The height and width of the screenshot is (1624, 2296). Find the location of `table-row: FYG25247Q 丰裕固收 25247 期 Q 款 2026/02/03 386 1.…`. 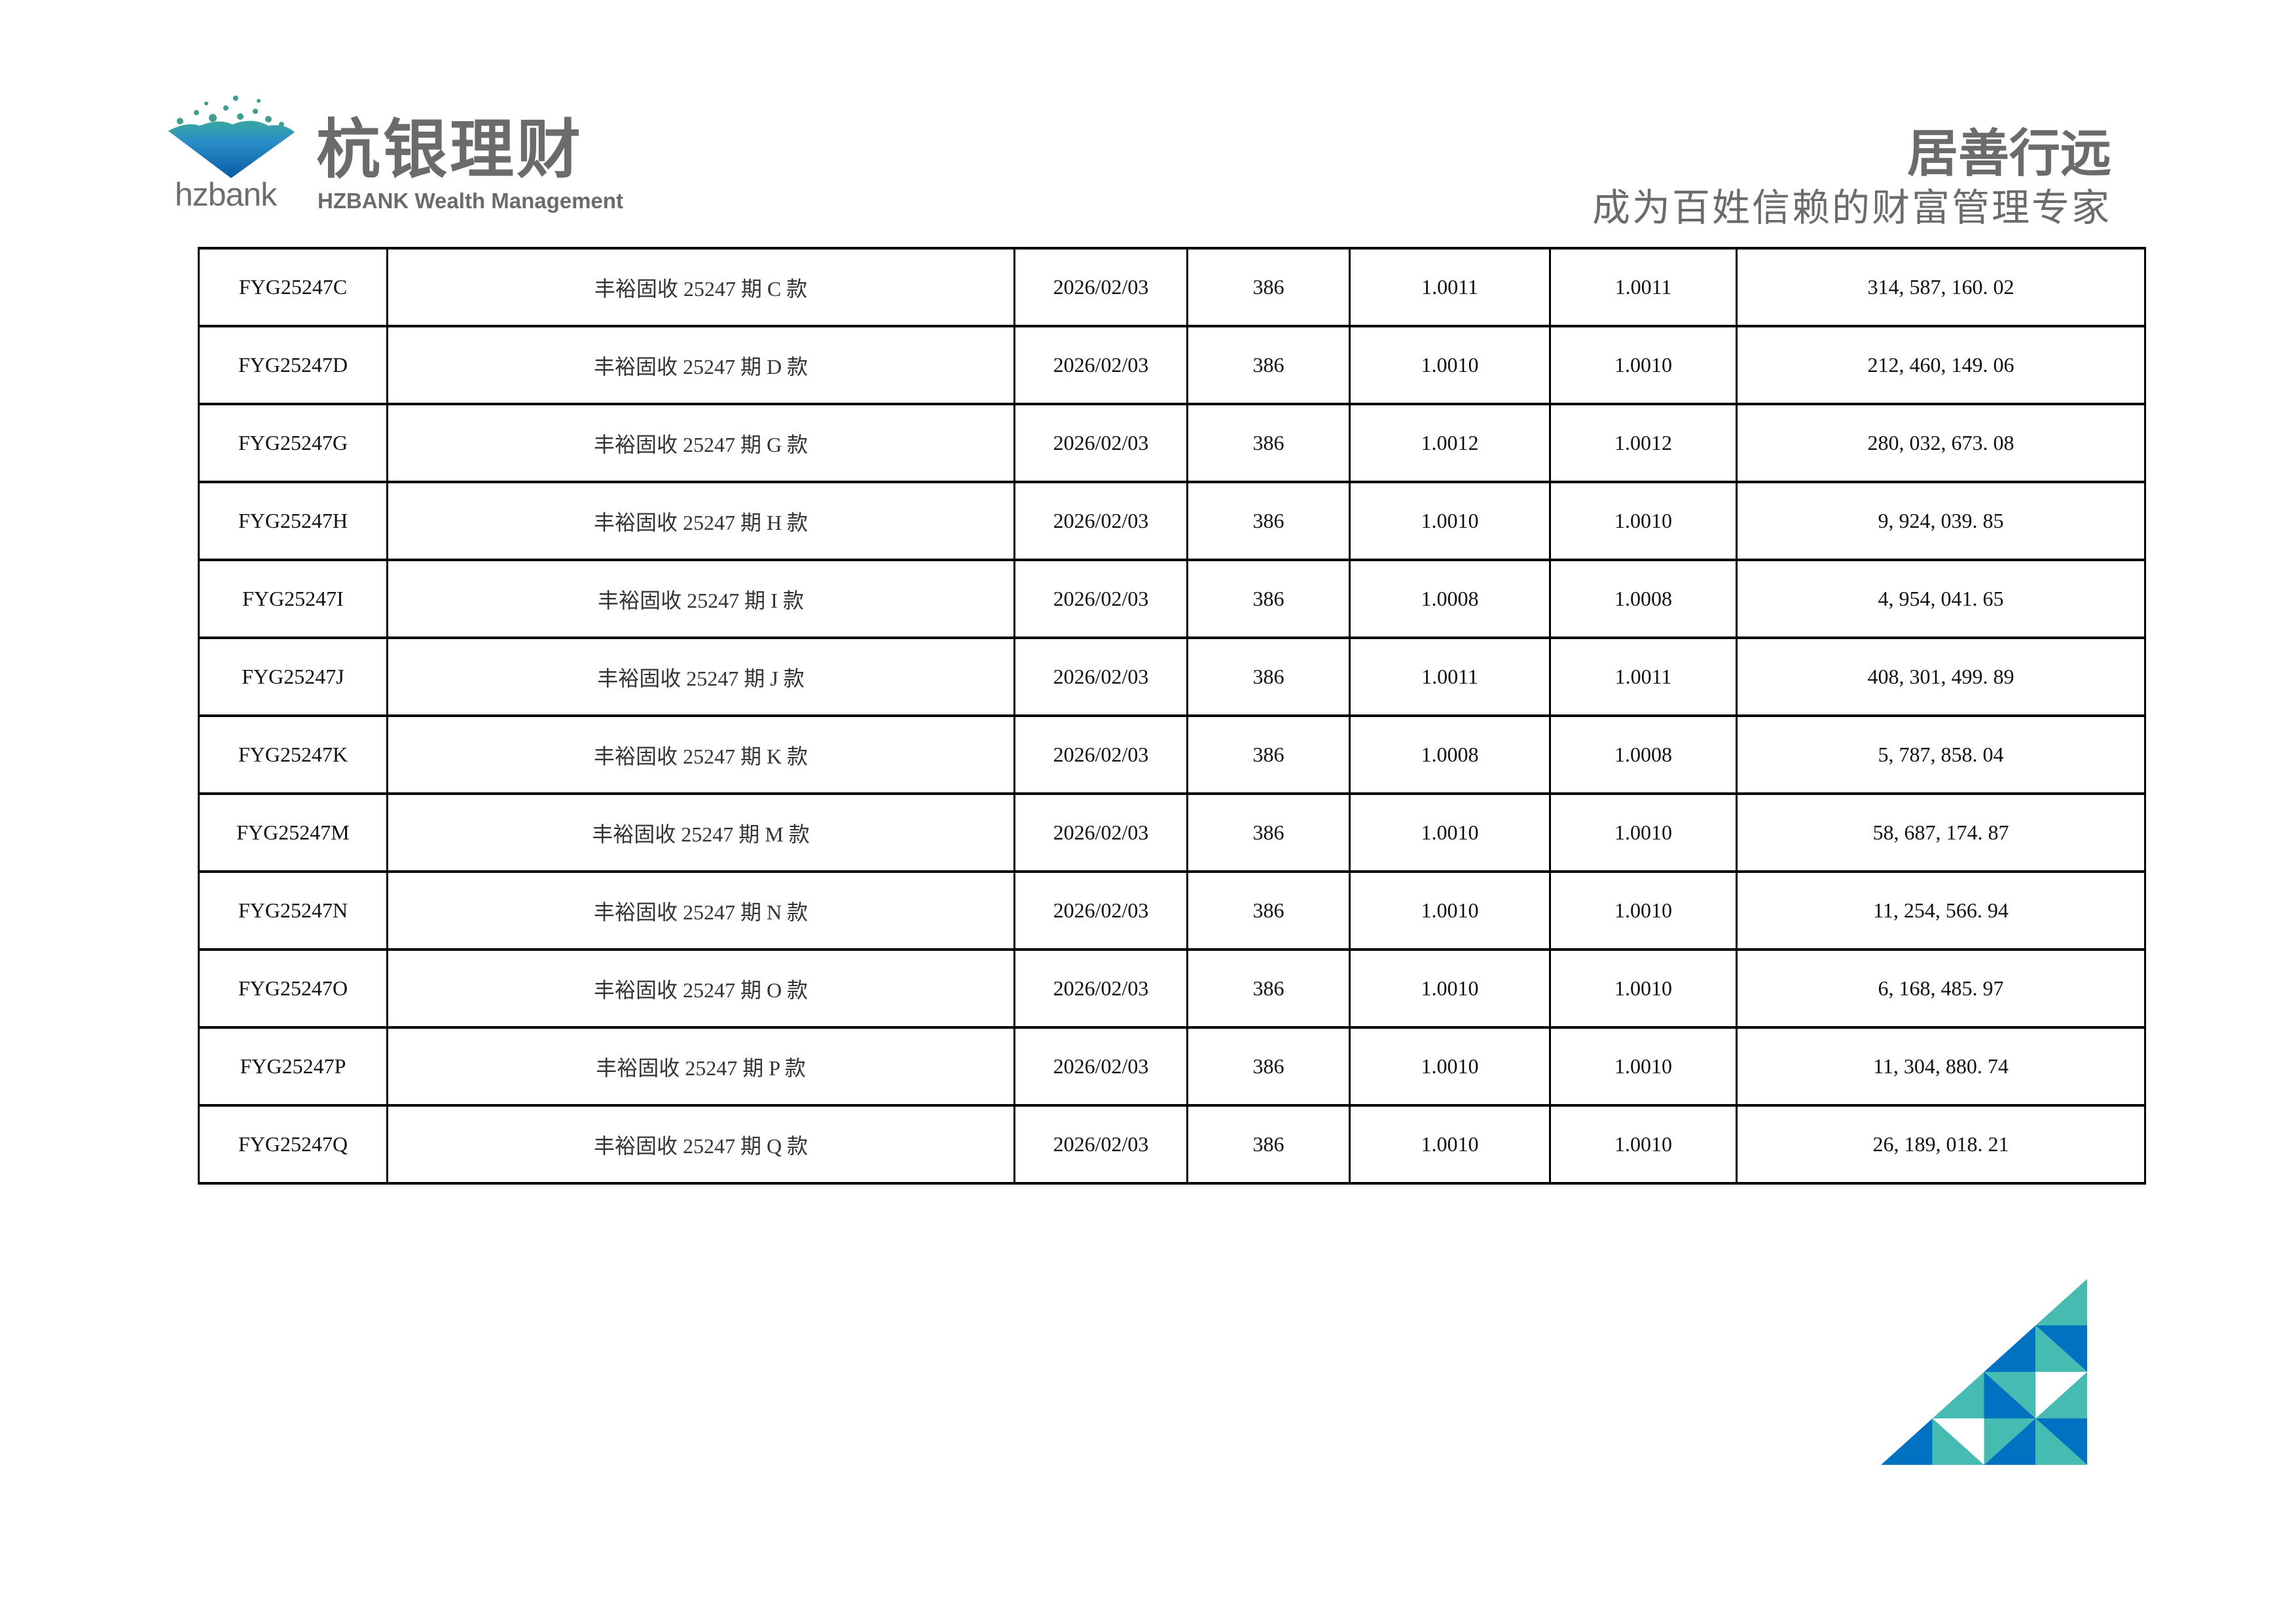

table-row: FYG25247Q 丰裕固收 25247 期 Q 款 2026/02/03 386 1.… is located at coordinates (1172, 1144).